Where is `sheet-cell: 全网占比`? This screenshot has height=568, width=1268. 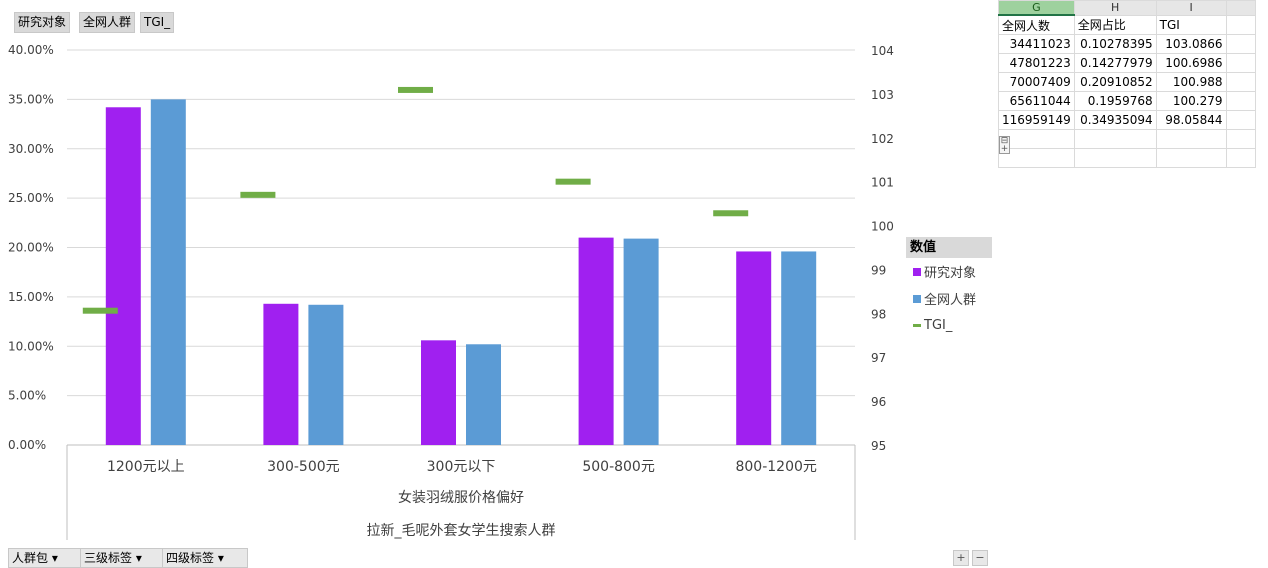 sheet-cell: 全网占比 is located at coordinates (1115, 24).